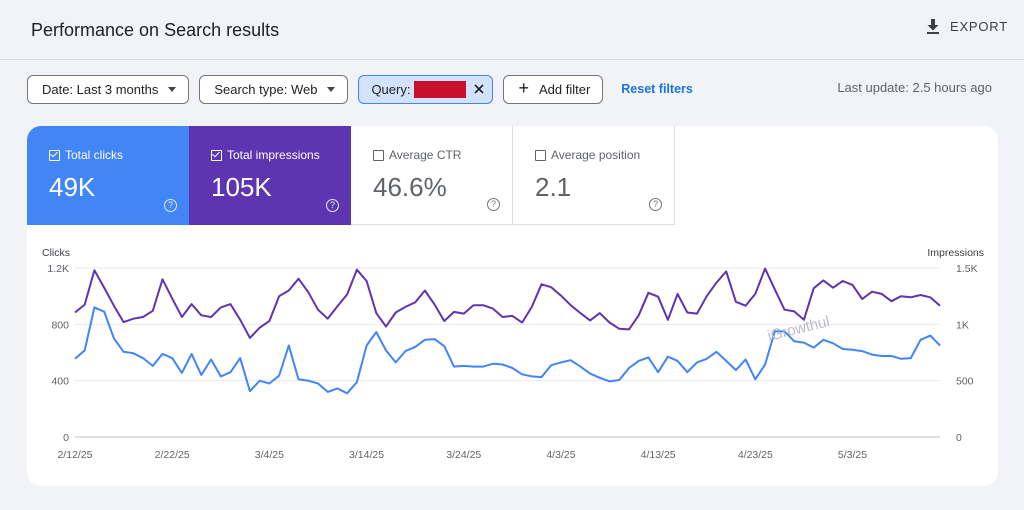 The height and width of the screenshot is (510, 1024). I want to click on add-filter-button: + Add filter, so click(553, 89).